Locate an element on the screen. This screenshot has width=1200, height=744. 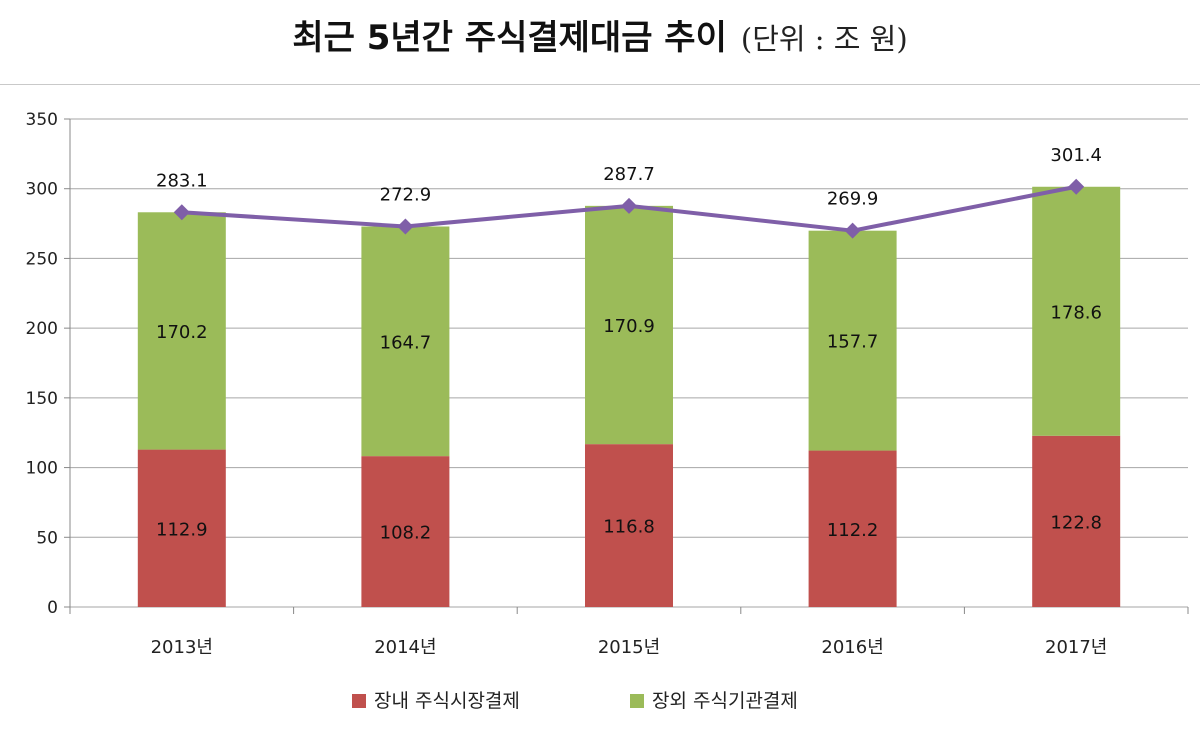
top-value-label: 178.6 is located at coordinates (1076, 312).